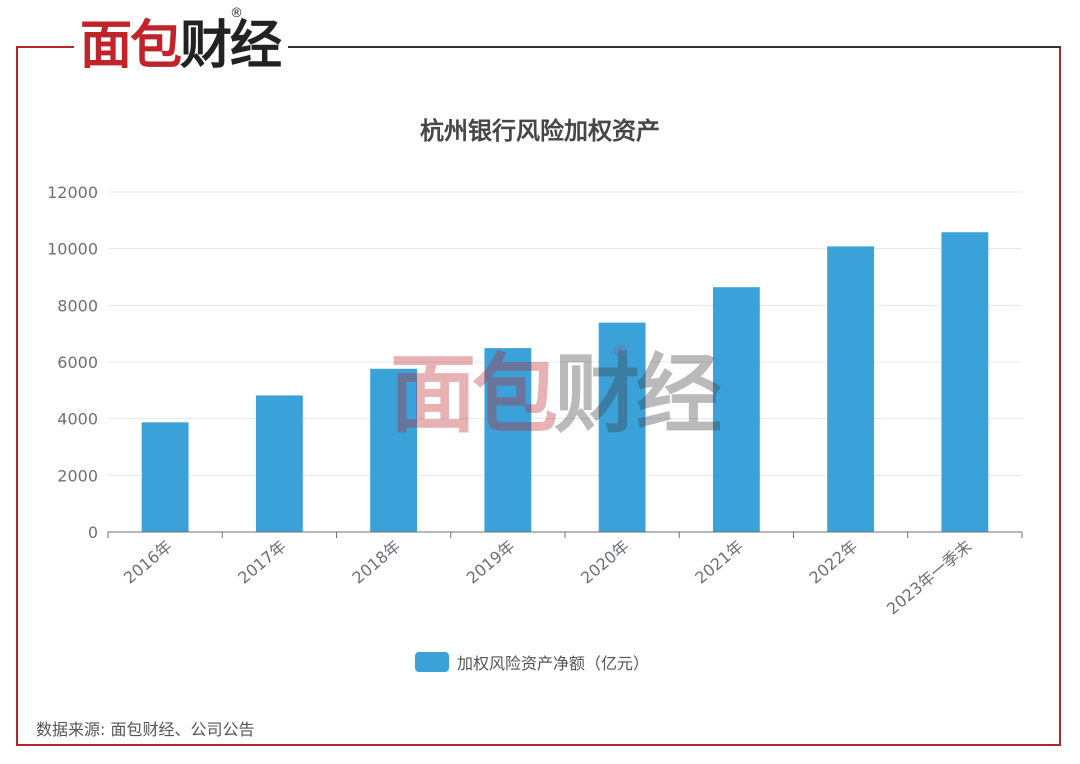 The width and height of the screenshot is (1080, 764). I want to click on frame-top-left-line, so click(45, 47).